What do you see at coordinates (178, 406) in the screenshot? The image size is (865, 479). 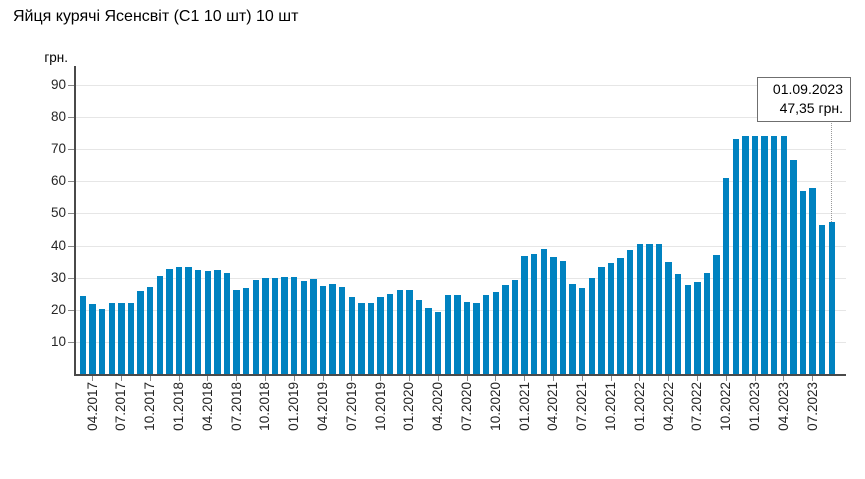 I see `x-axis-label: 01.2018` at bounding box center [178, 406].